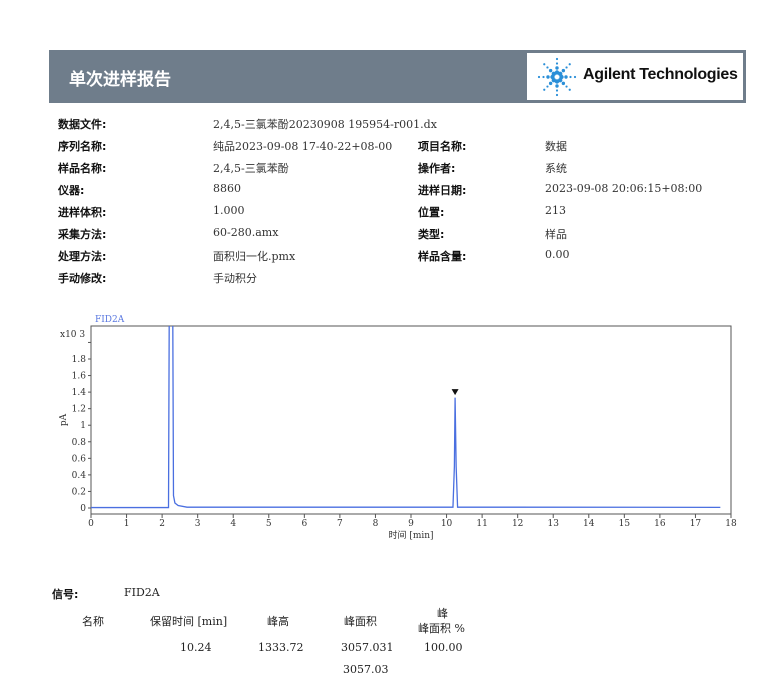 Image resolution: width=776 pixels, height=689 pixels. What do you see at coordinates (229, 210) in the screenshot?
I see `info-value: 1.000` at bounding box center [229, 210].